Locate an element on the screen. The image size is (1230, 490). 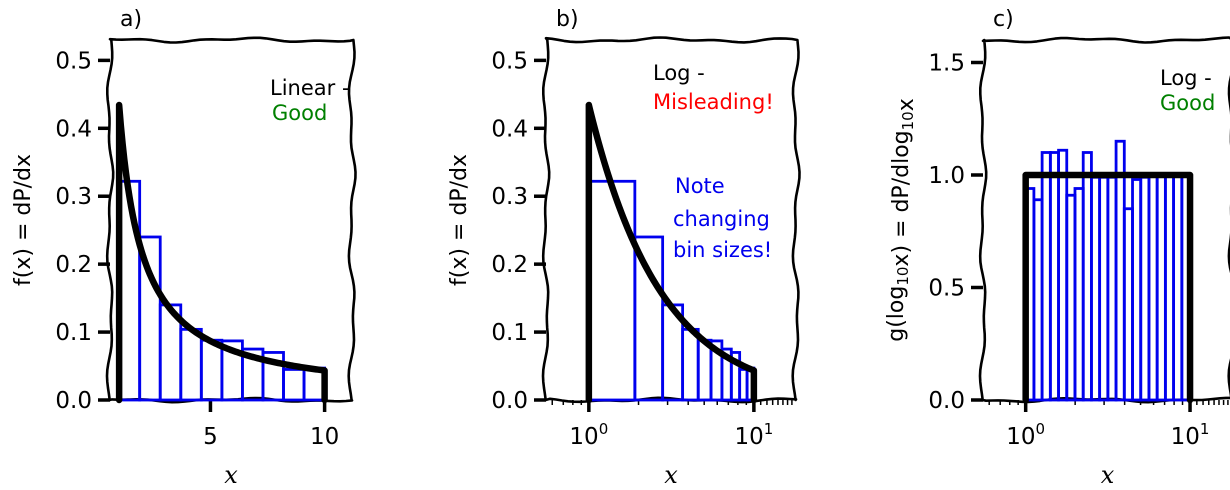
panel-label: a) is located at coordinates (131, 19).